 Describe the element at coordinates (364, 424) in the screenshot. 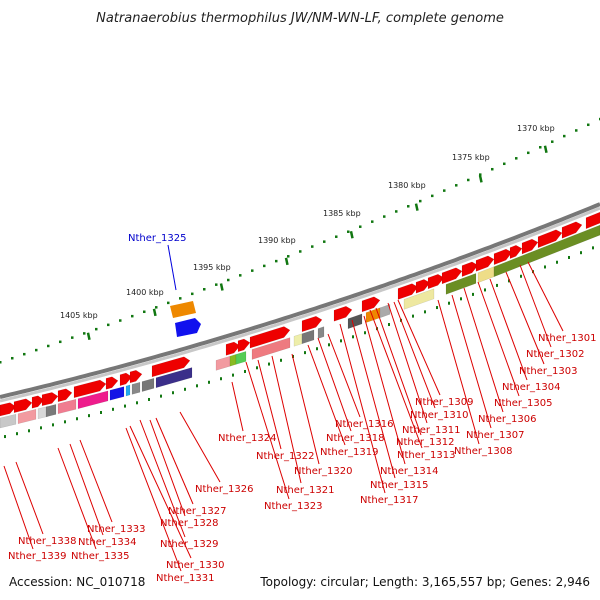

I see `gene-label: Nther_1316` at that location.